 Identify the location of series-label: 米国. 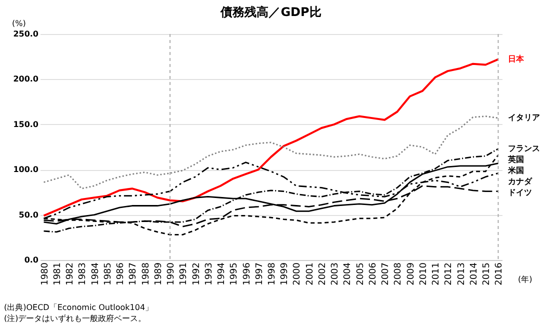
(515, 170).